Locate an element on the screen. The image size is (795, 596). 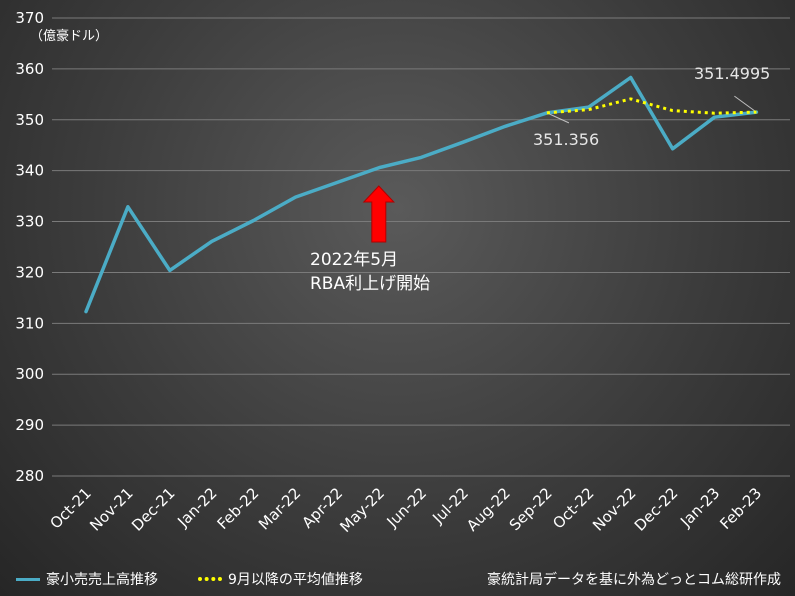
legend-swatch-dotted is located at coordinates (210, 579).